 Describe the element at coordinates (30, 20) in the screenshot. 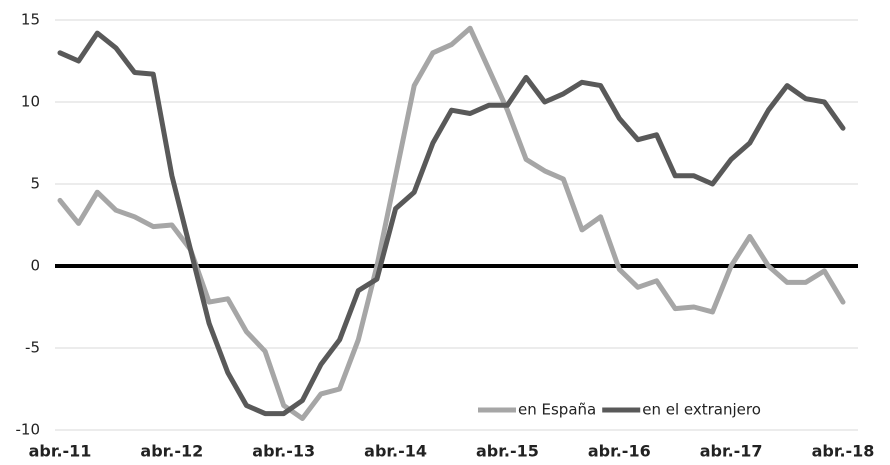

I see `y-tick-label: 15` at that location.